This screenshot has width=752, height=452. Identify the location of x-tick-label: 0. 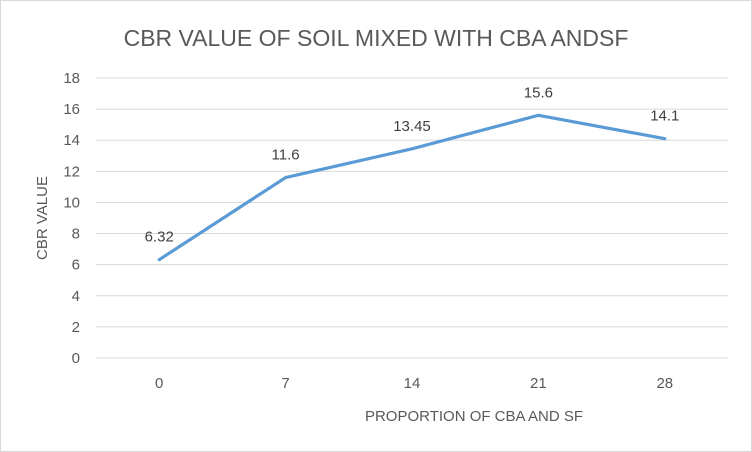
(159, 383).